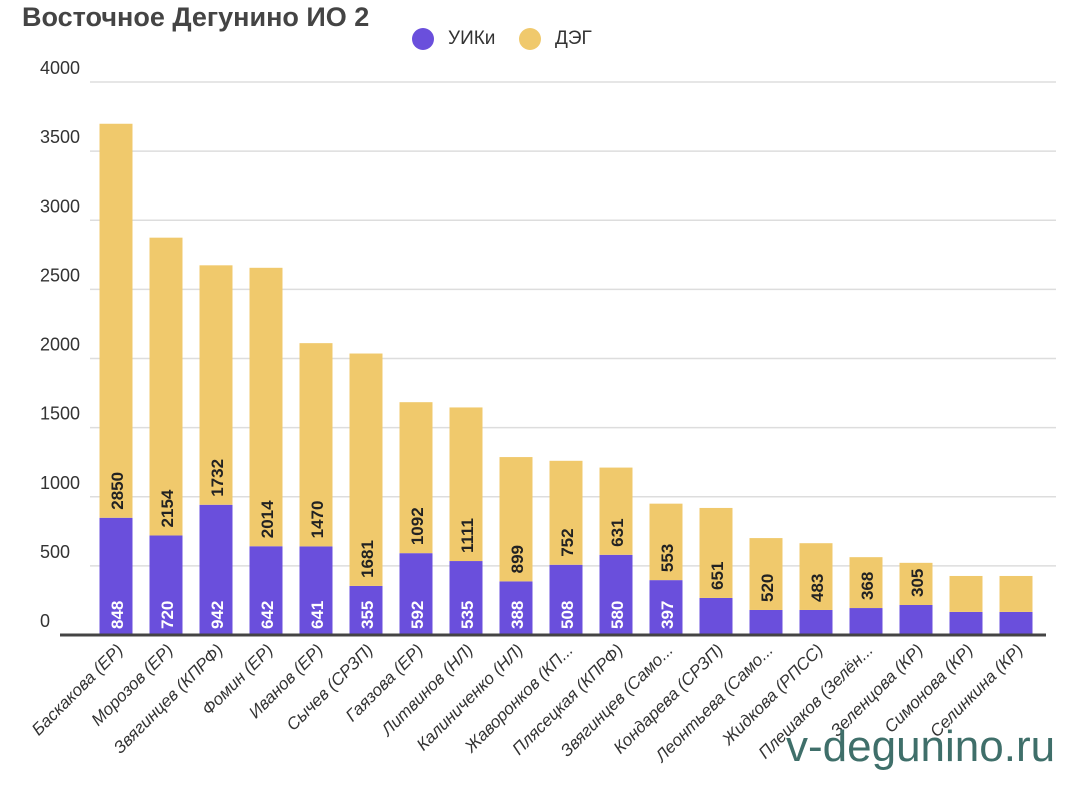 This screenshot has width=1086, height=792. I want to click on data-label: 720, so click(167, 615).